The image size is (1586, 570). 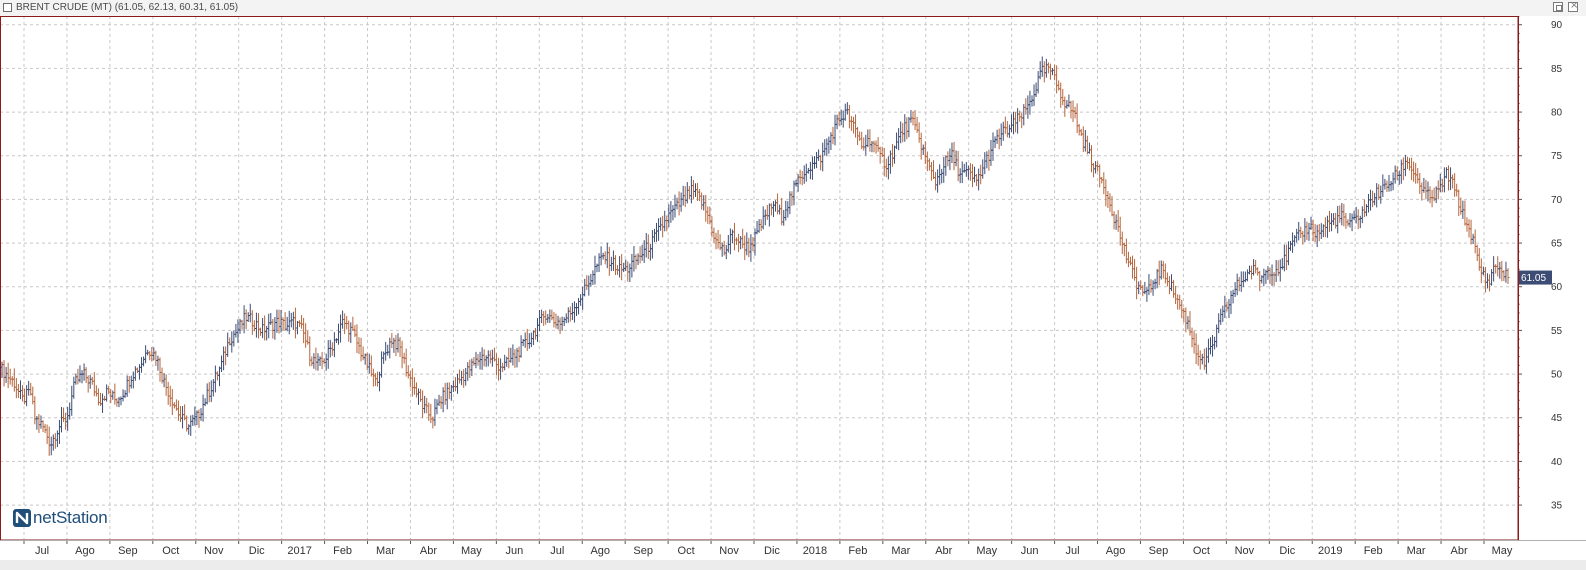 What do you see at coordinates (70, 517) in the screenshot?
I see `logo-text: netStation` at bounding box center [70, 517].